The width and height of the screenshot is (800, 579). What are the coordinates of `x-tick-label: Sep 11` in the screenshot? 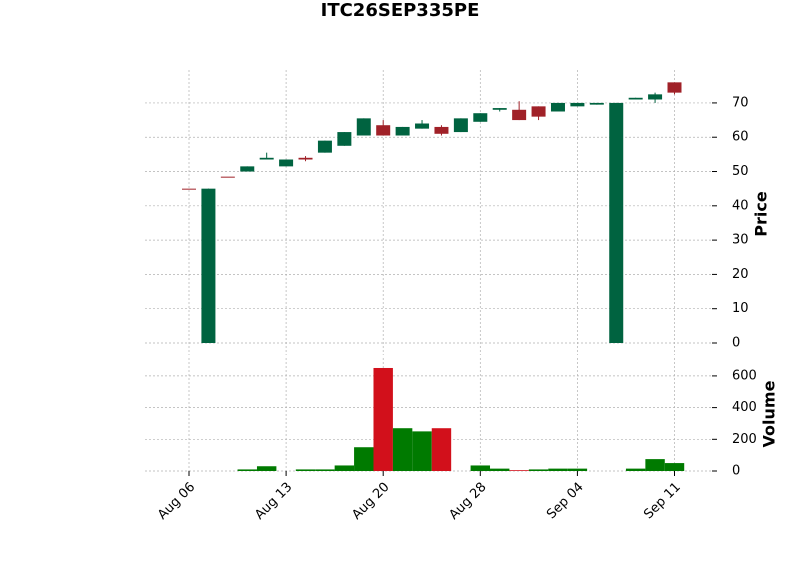 It's located at (662, 501).